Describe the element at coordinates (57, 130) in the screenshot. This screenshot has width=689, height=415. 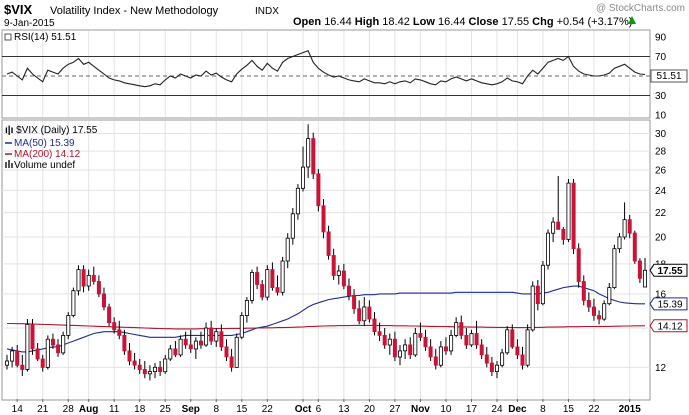
I see `legend-vix-text: $VIX (Daily) 17.55` at that location.